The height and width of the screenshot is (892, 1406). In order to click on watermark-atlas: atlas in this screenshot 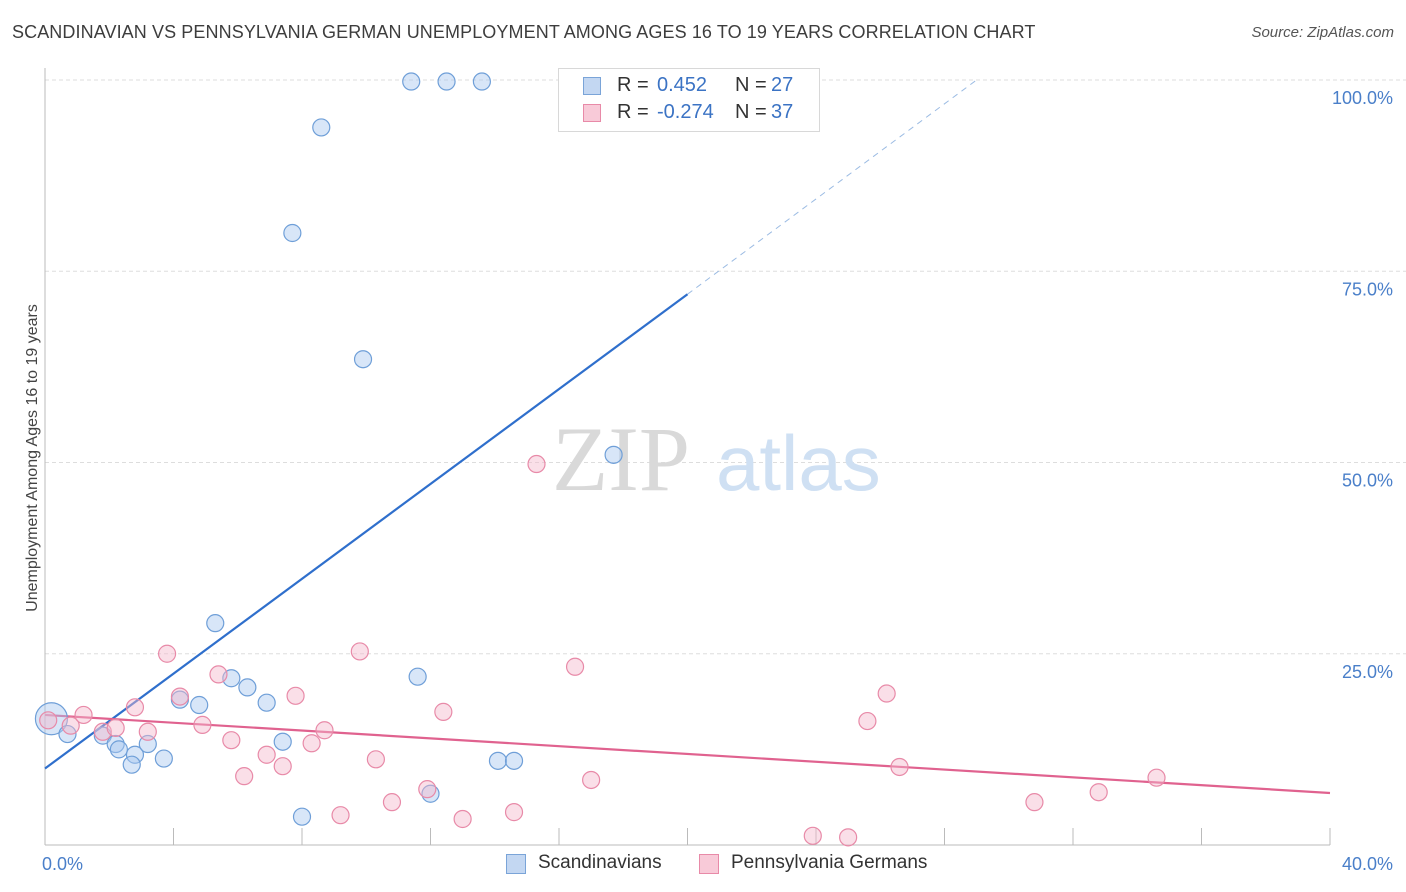, I will do `click(798, 463)`.